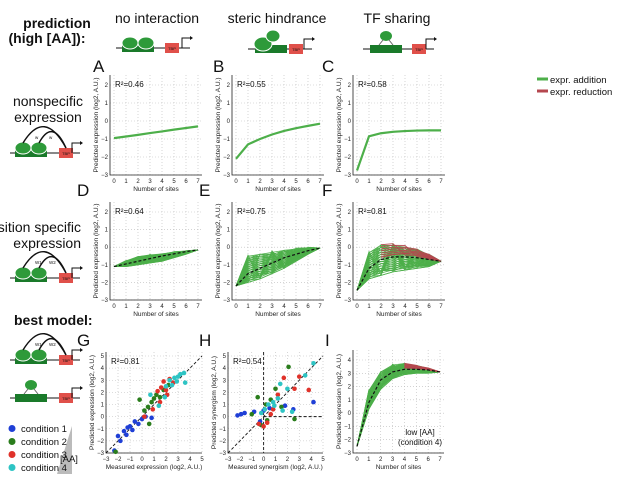  I want to click on panel-note: (condition 4), so click(420, 442).